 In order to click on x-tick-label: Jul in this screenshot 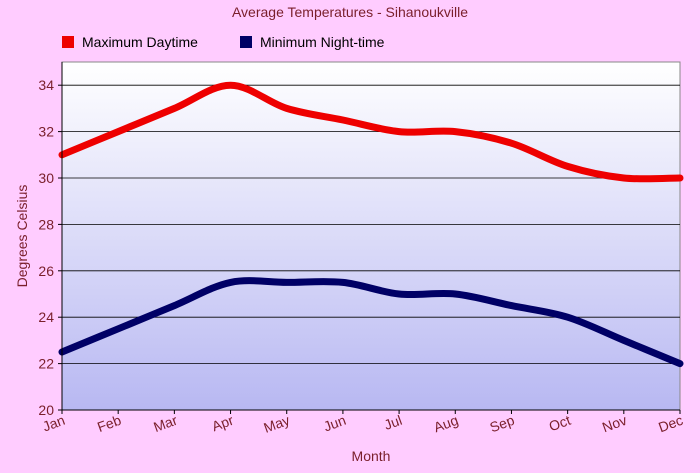, I will do `click(393, 422)`.